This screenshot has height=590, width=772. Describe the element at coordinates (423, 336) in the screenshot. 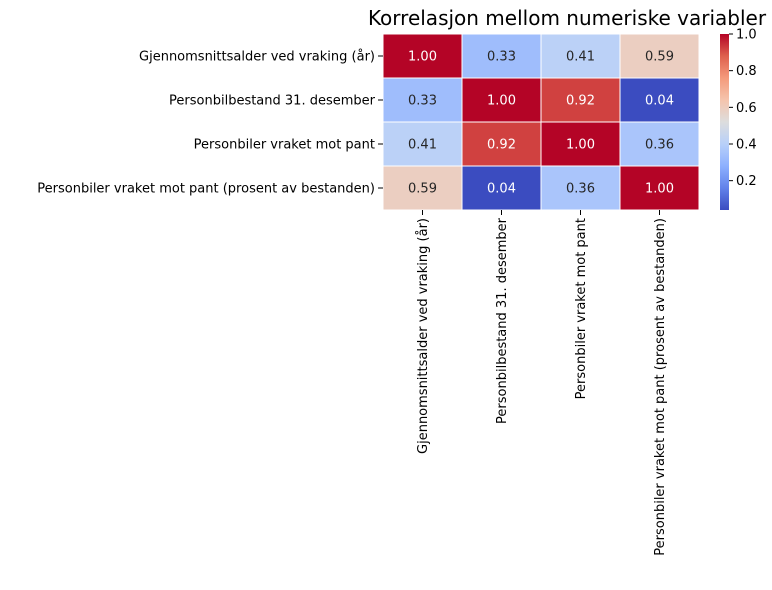

I see `x-tick-label: Gjennomsnittsalder ved vraking (år)` at that location.